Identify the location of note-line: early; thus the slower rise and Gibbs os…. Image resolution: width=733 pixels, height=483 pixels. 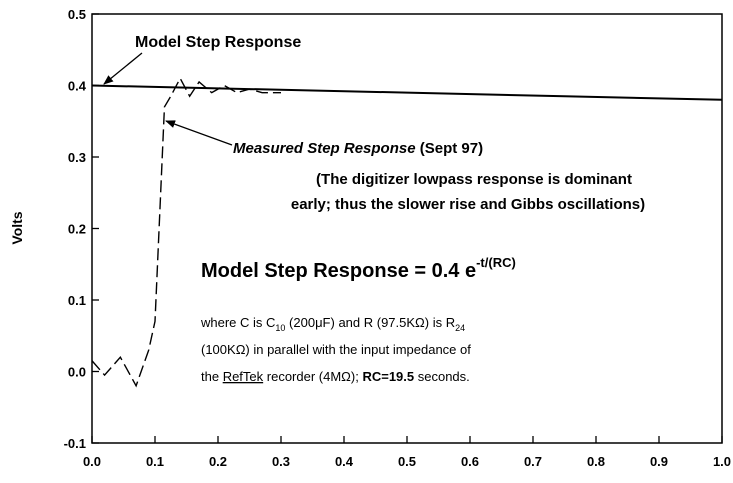
(468, 204).